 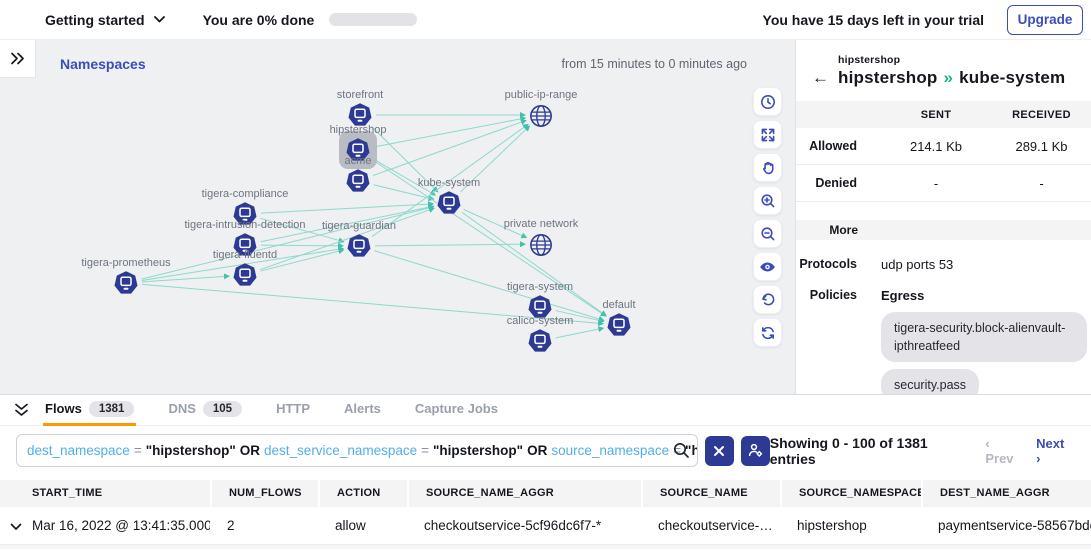 I want to click on collapse-panel-button, so click(x=21, y=410).